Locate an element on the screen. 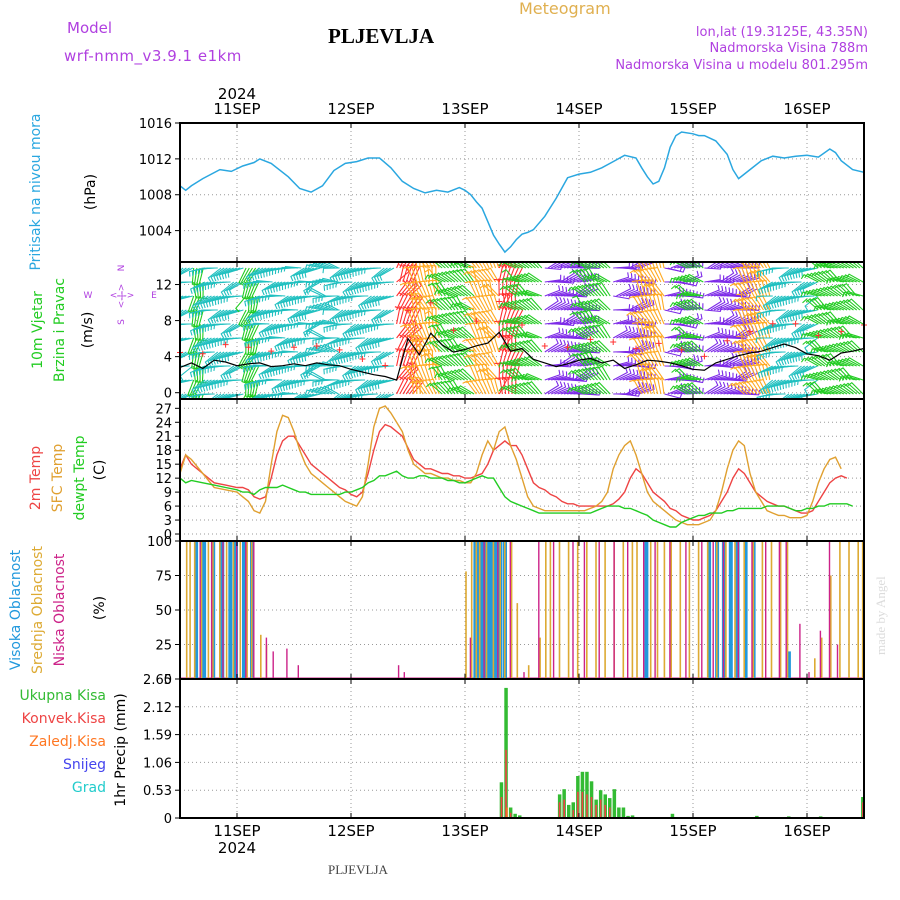 The width and height of the screenshot is (900, 900). compass-arrows-vertical: <-|-> is located at coordinates (122, 296).